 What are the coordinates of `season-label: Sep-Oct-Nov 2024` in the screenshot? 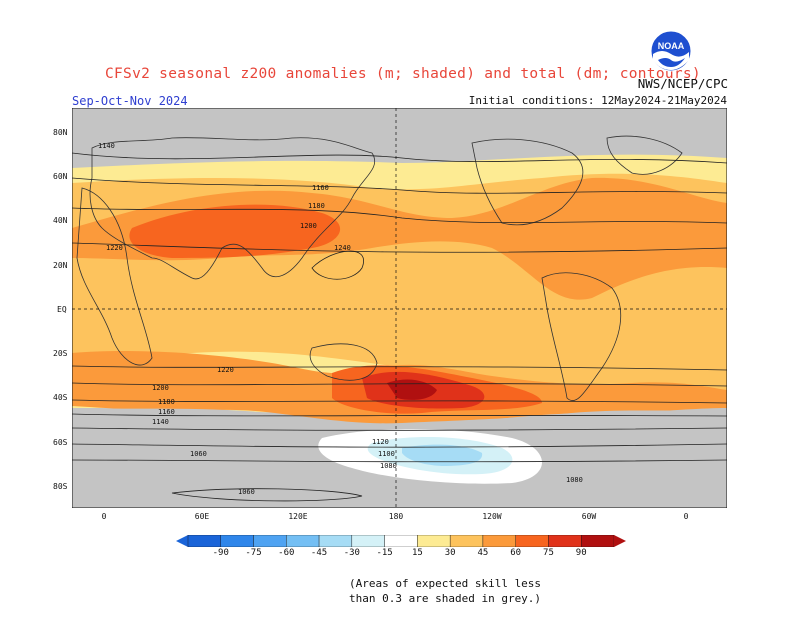 It's located at (130, 101).